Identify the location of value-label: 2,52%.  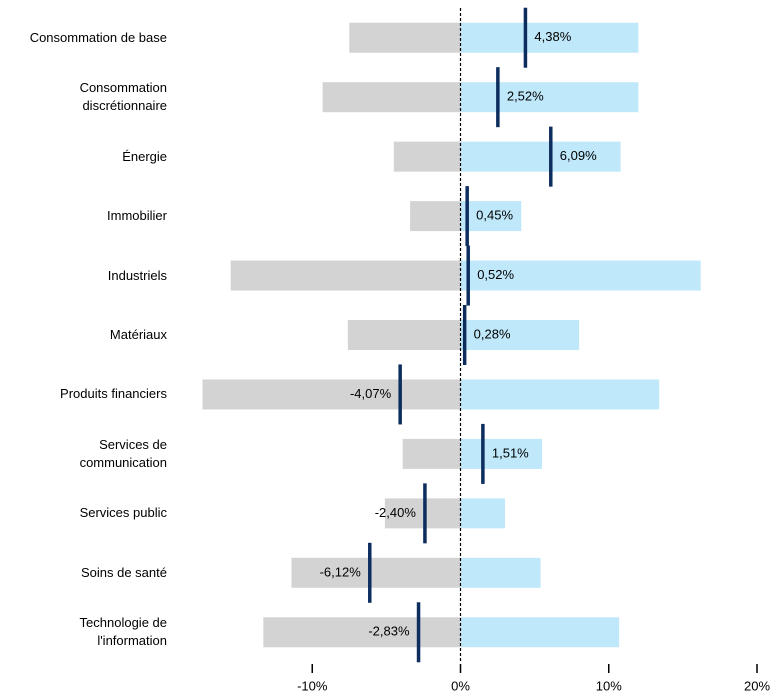
(525, 96).